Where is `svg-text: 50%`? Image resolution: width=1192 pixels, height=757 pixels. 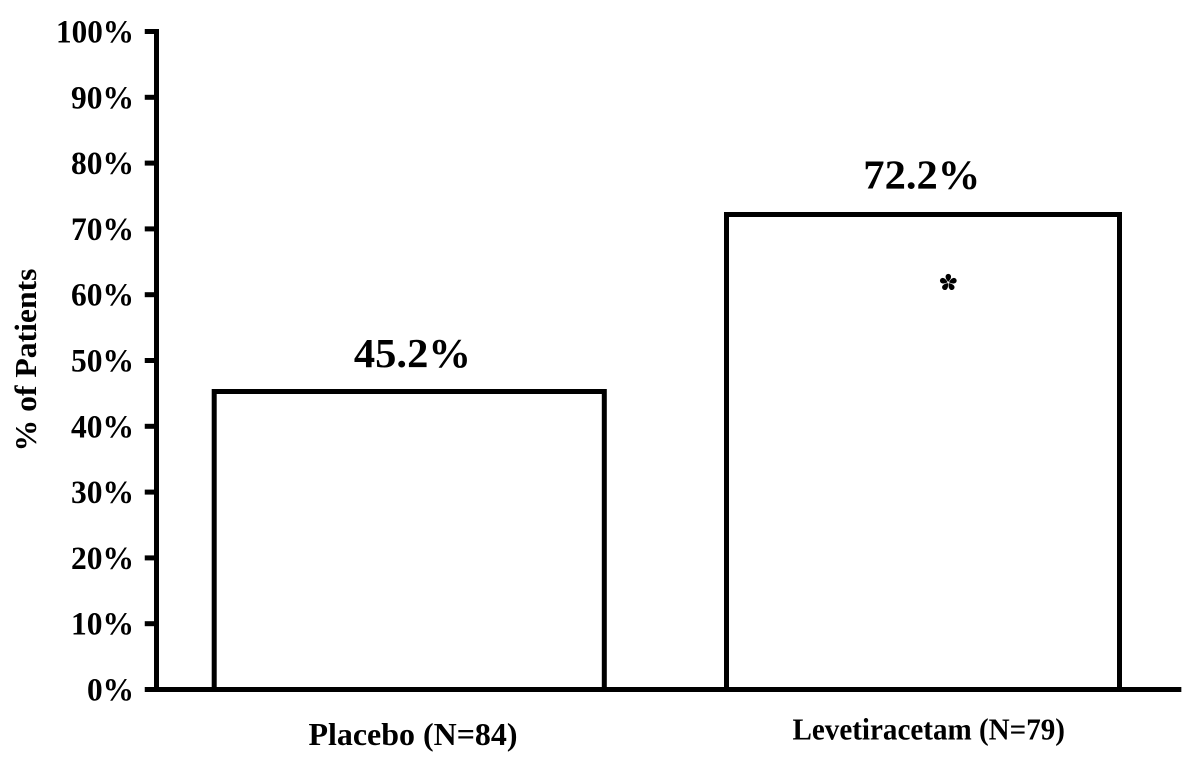 svg-text: 50% is located at coordinates (102, 362).